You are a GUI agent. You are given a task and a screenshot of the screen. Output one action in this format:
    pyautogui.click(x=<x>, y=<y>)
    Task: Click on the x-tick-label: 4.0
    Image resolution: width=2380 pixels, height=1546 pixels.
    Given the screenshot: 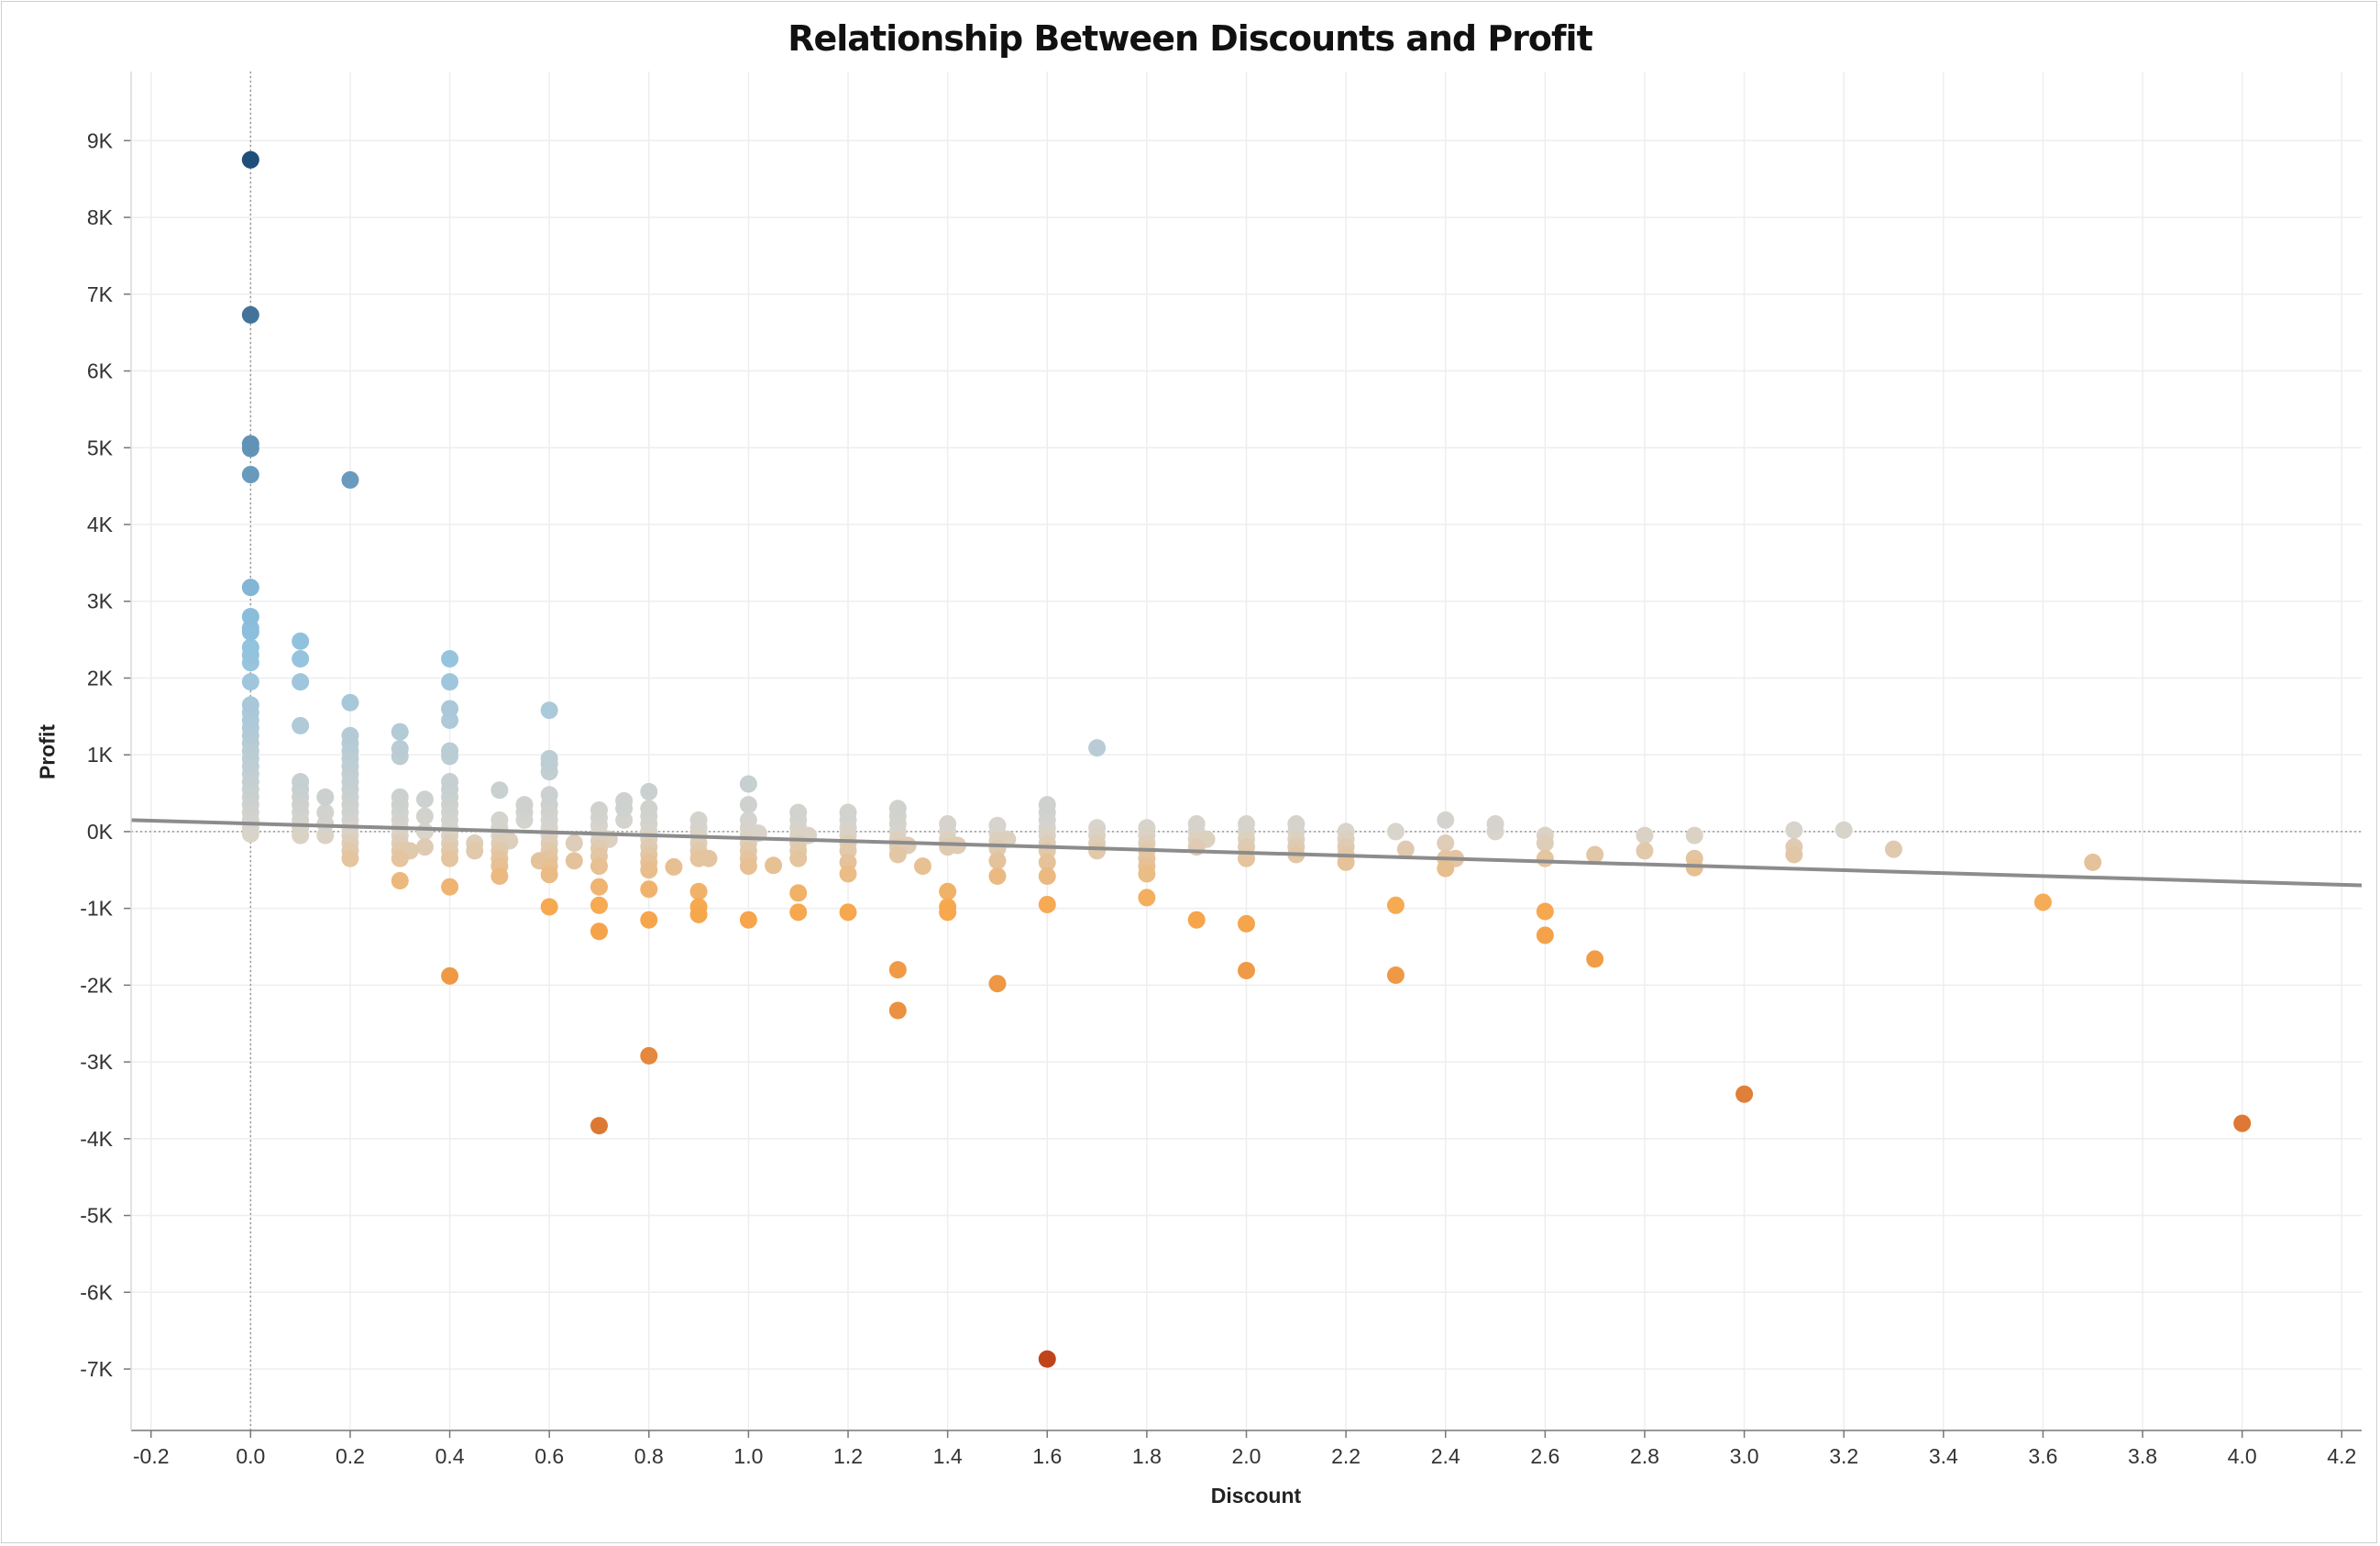 What is the action you would take?
    pyautogui.click(x=2242, y=1456)
    